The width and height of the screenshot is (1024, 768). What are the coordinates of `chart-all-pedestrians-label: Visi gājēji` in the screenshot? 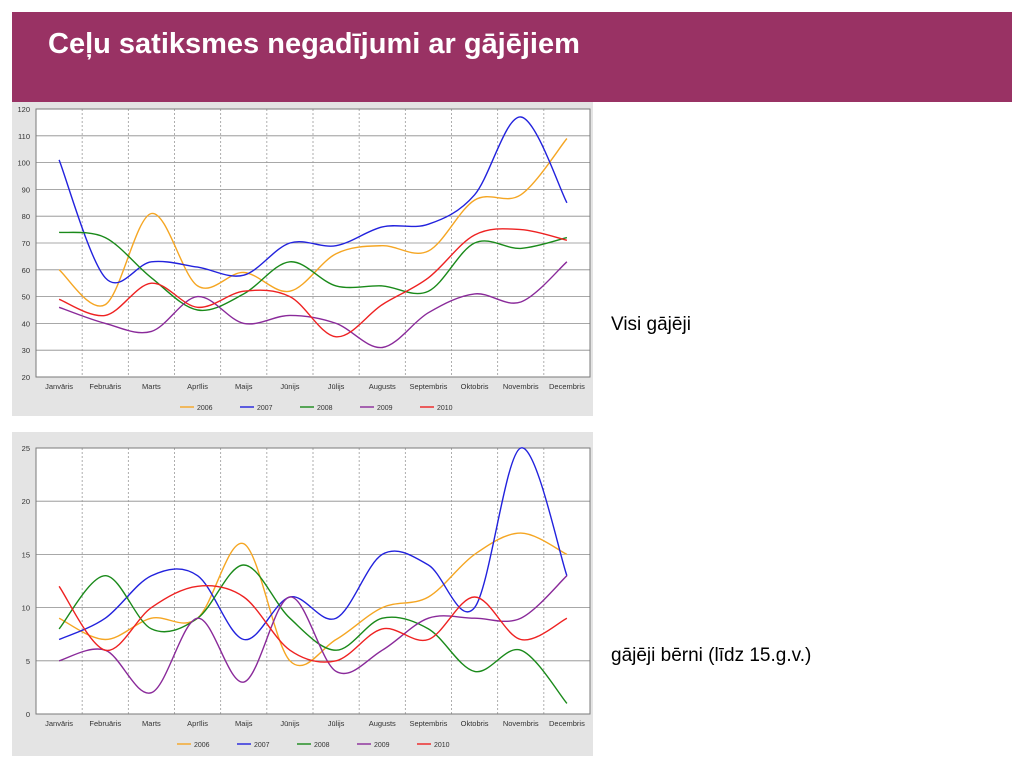 It's located at (651, 324).